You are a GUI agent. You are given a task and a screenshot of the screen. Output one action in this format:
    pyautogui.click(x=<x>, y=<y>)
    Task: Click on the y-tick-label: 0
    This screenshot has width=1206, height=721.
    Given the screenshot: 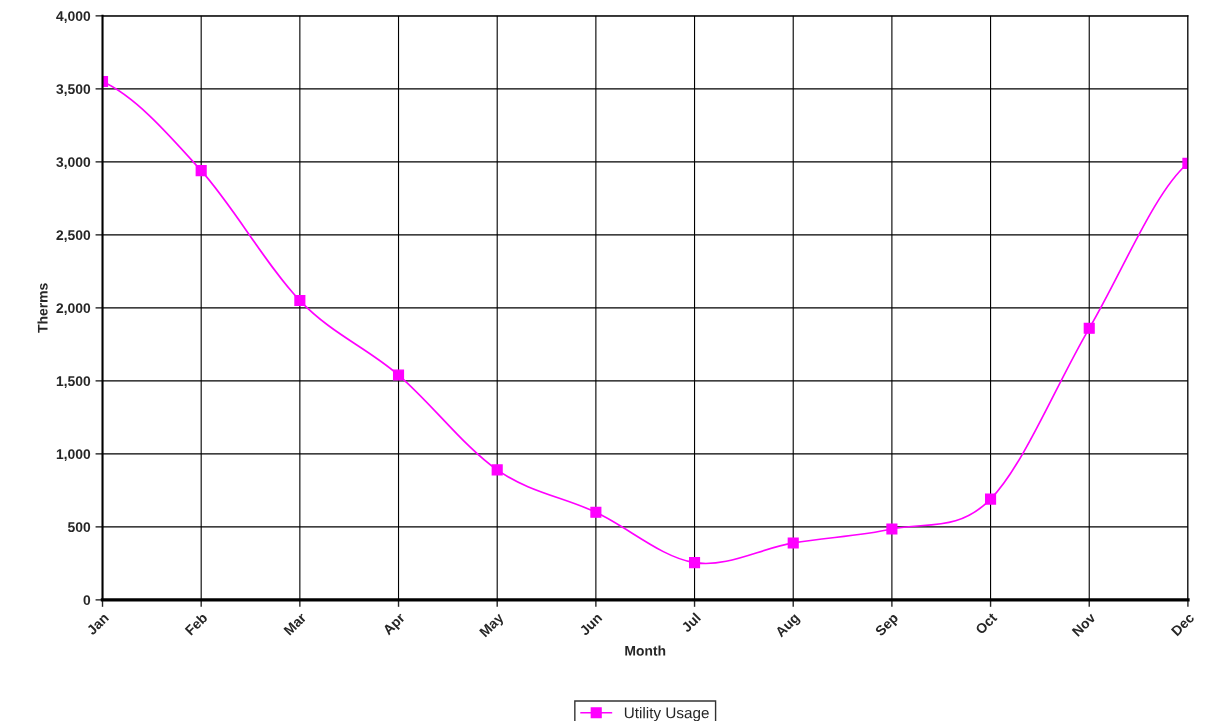 What is the action you would take?
    pyautogui.click(x=87, y=600)
    